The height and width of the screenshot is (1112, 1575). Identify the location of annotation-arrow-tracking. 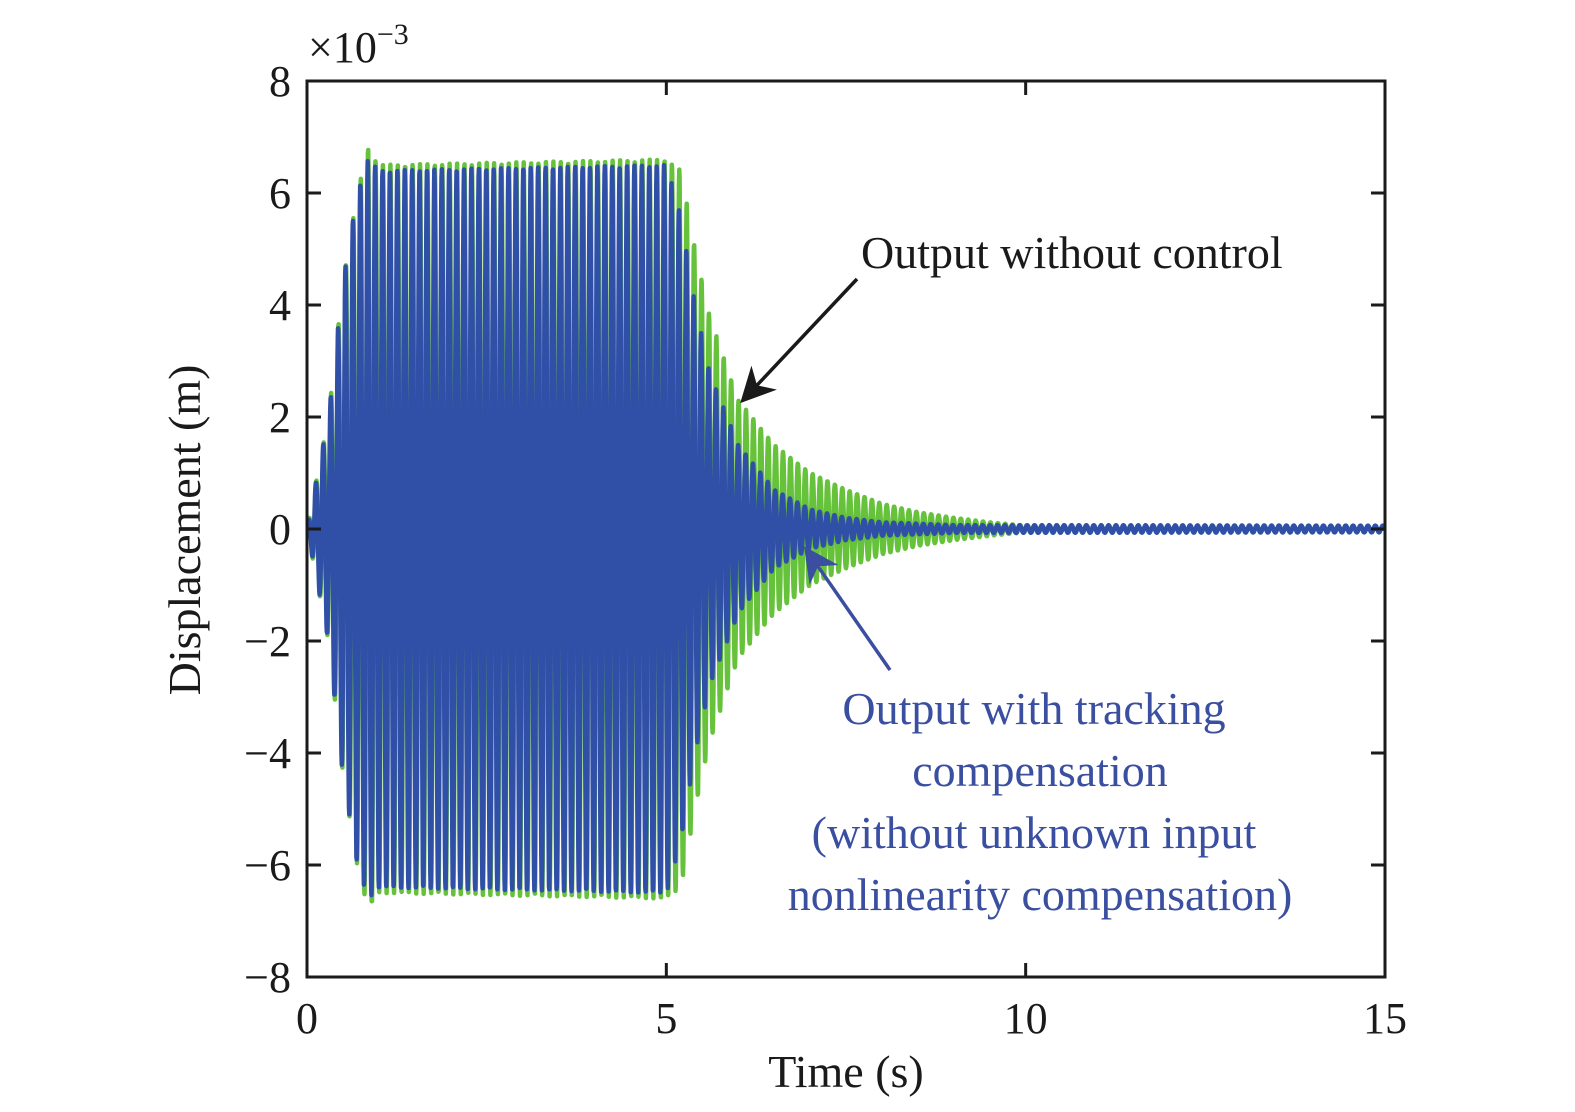
(848, 608).